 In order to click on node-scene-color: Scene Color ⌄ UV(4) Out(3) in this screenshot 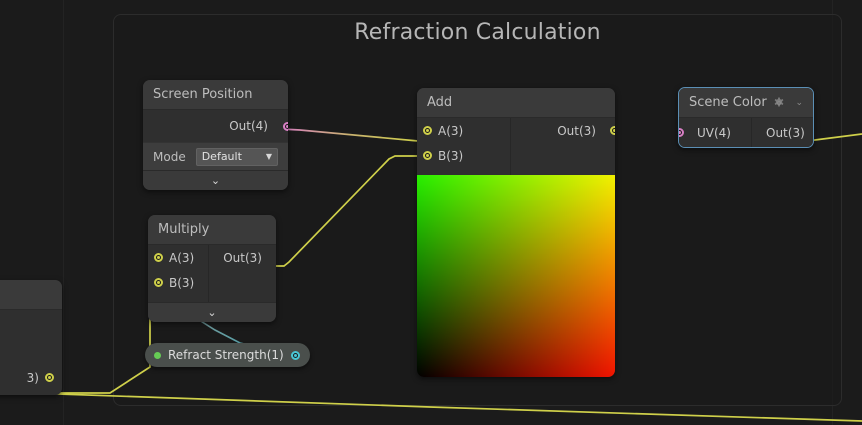, I will do `click(746, 117)`.